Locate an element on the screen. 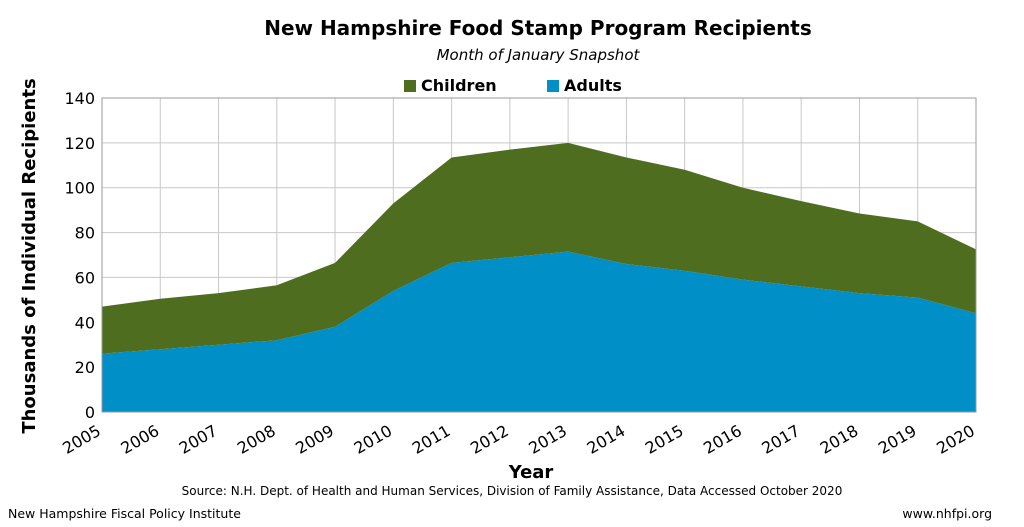  x-tick-label: 2011 is located at coordinates (431, 439).